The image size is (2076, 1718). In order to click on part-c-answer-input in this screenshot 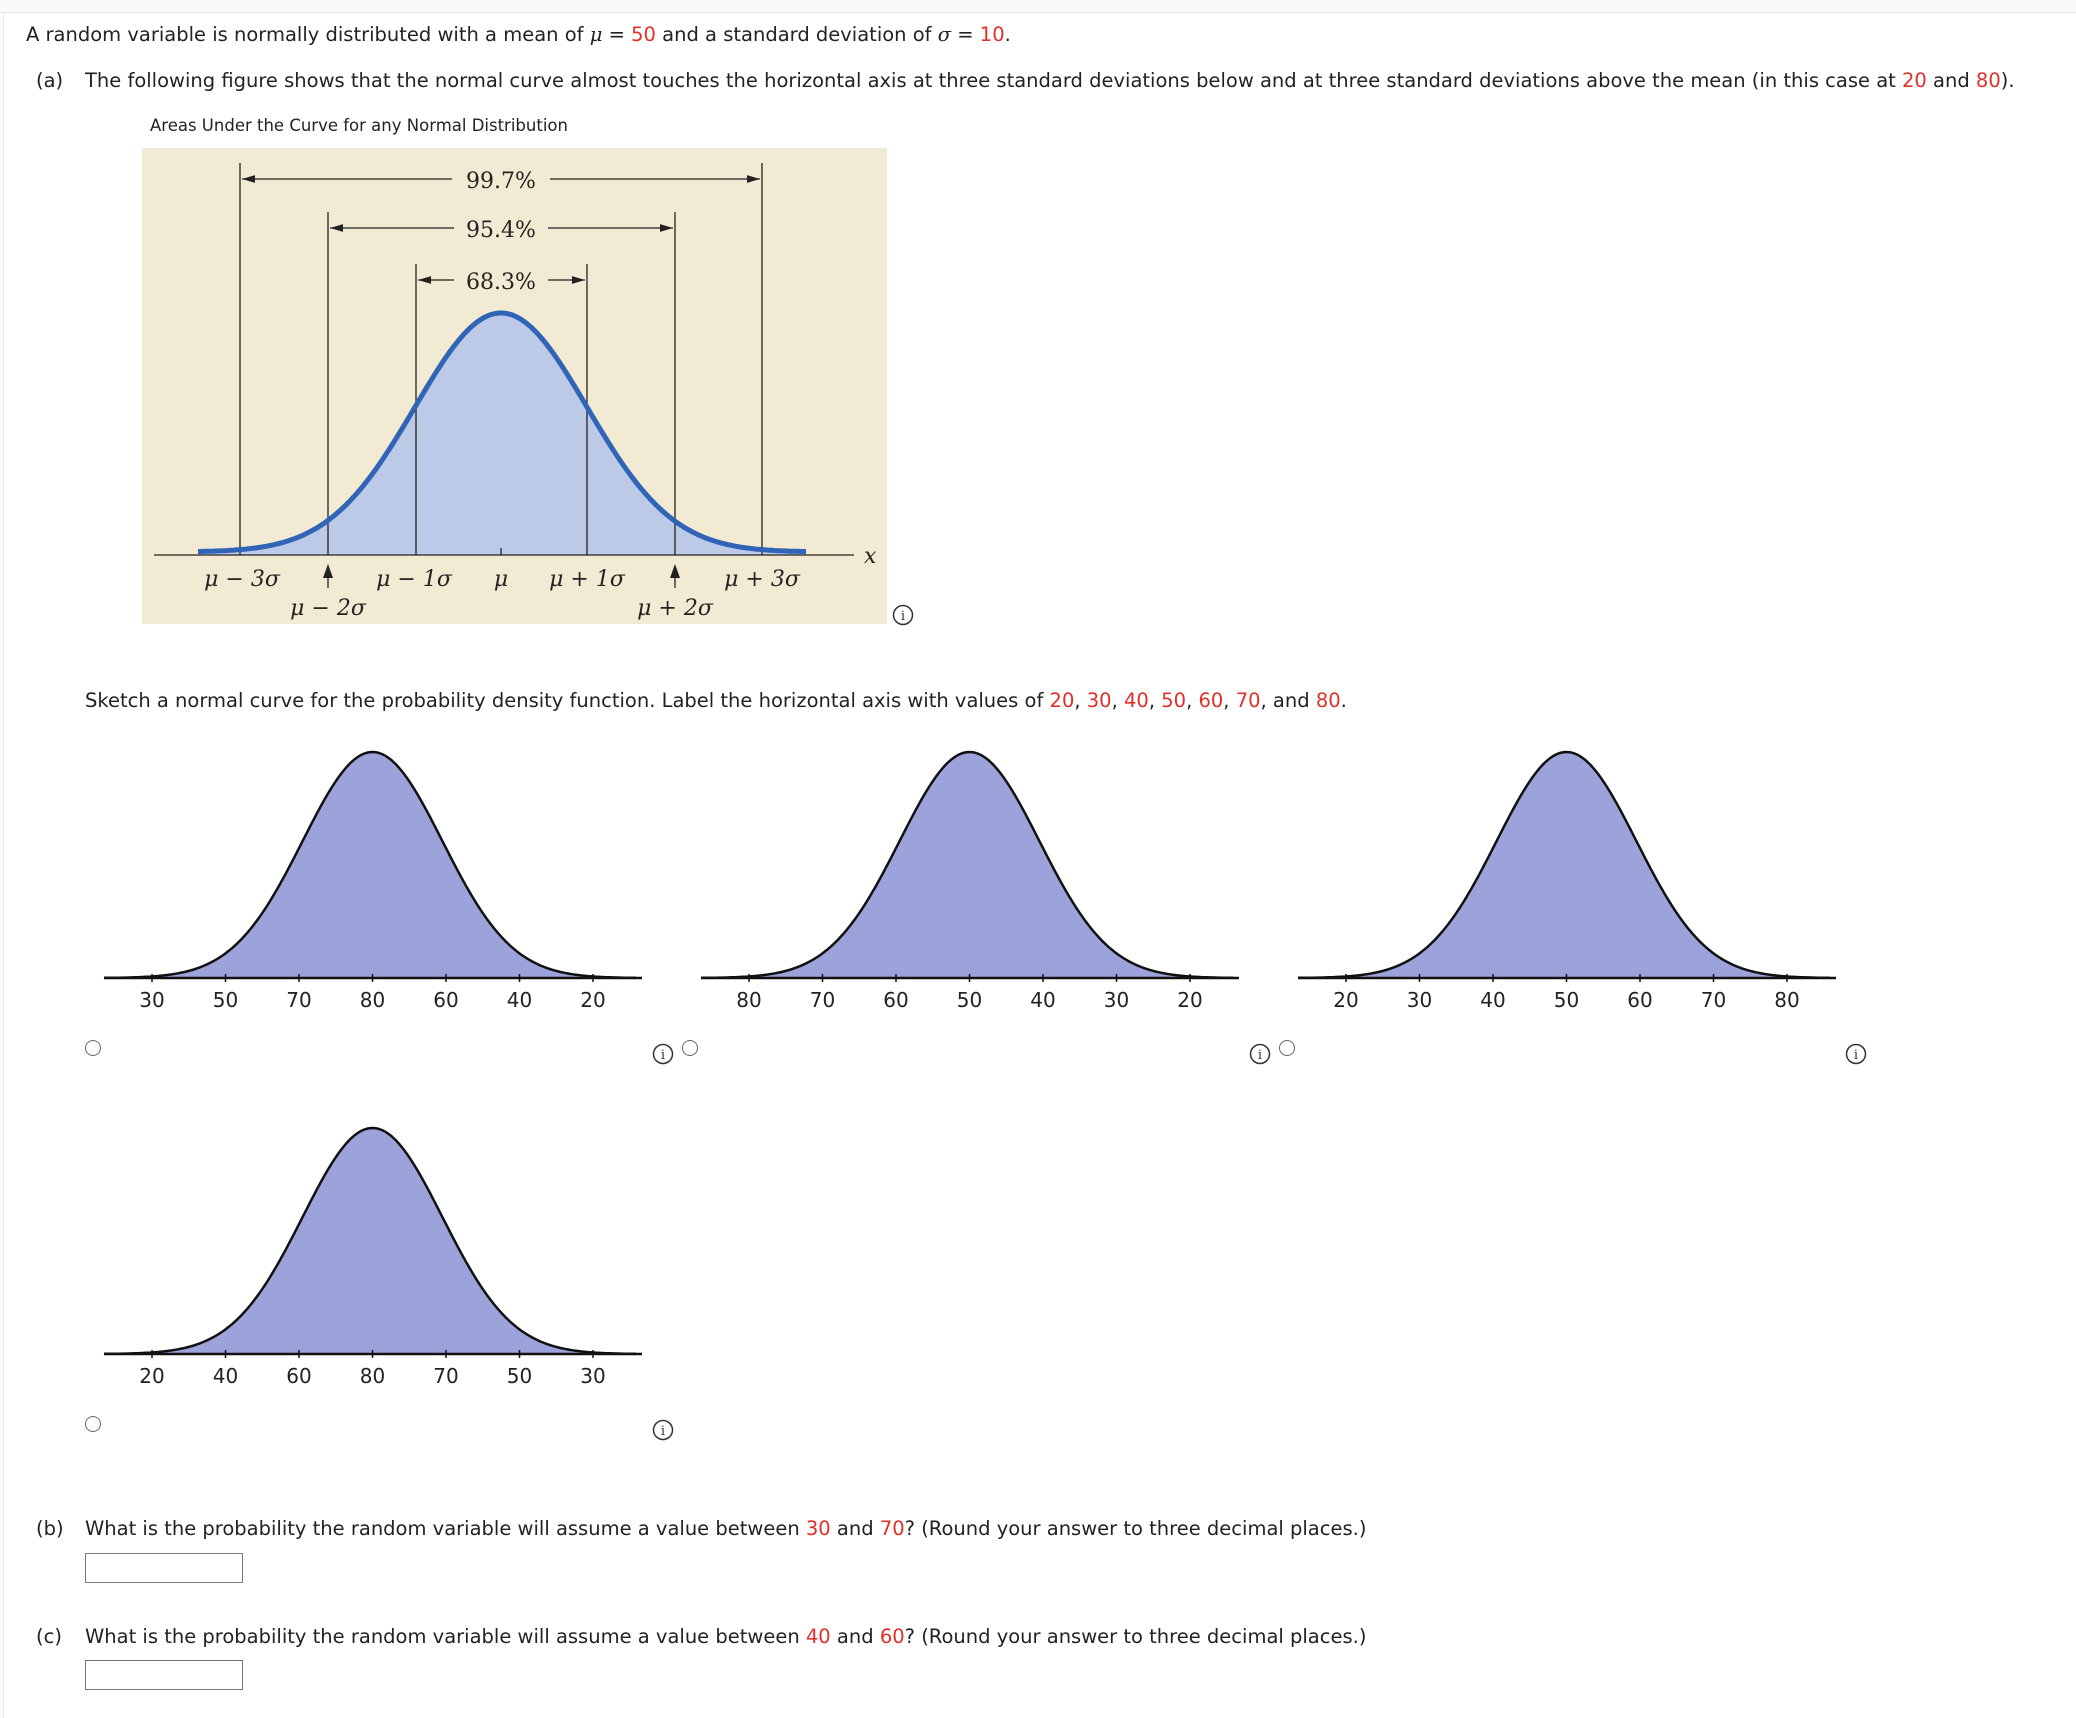, I will do `click(164, 1675)`.